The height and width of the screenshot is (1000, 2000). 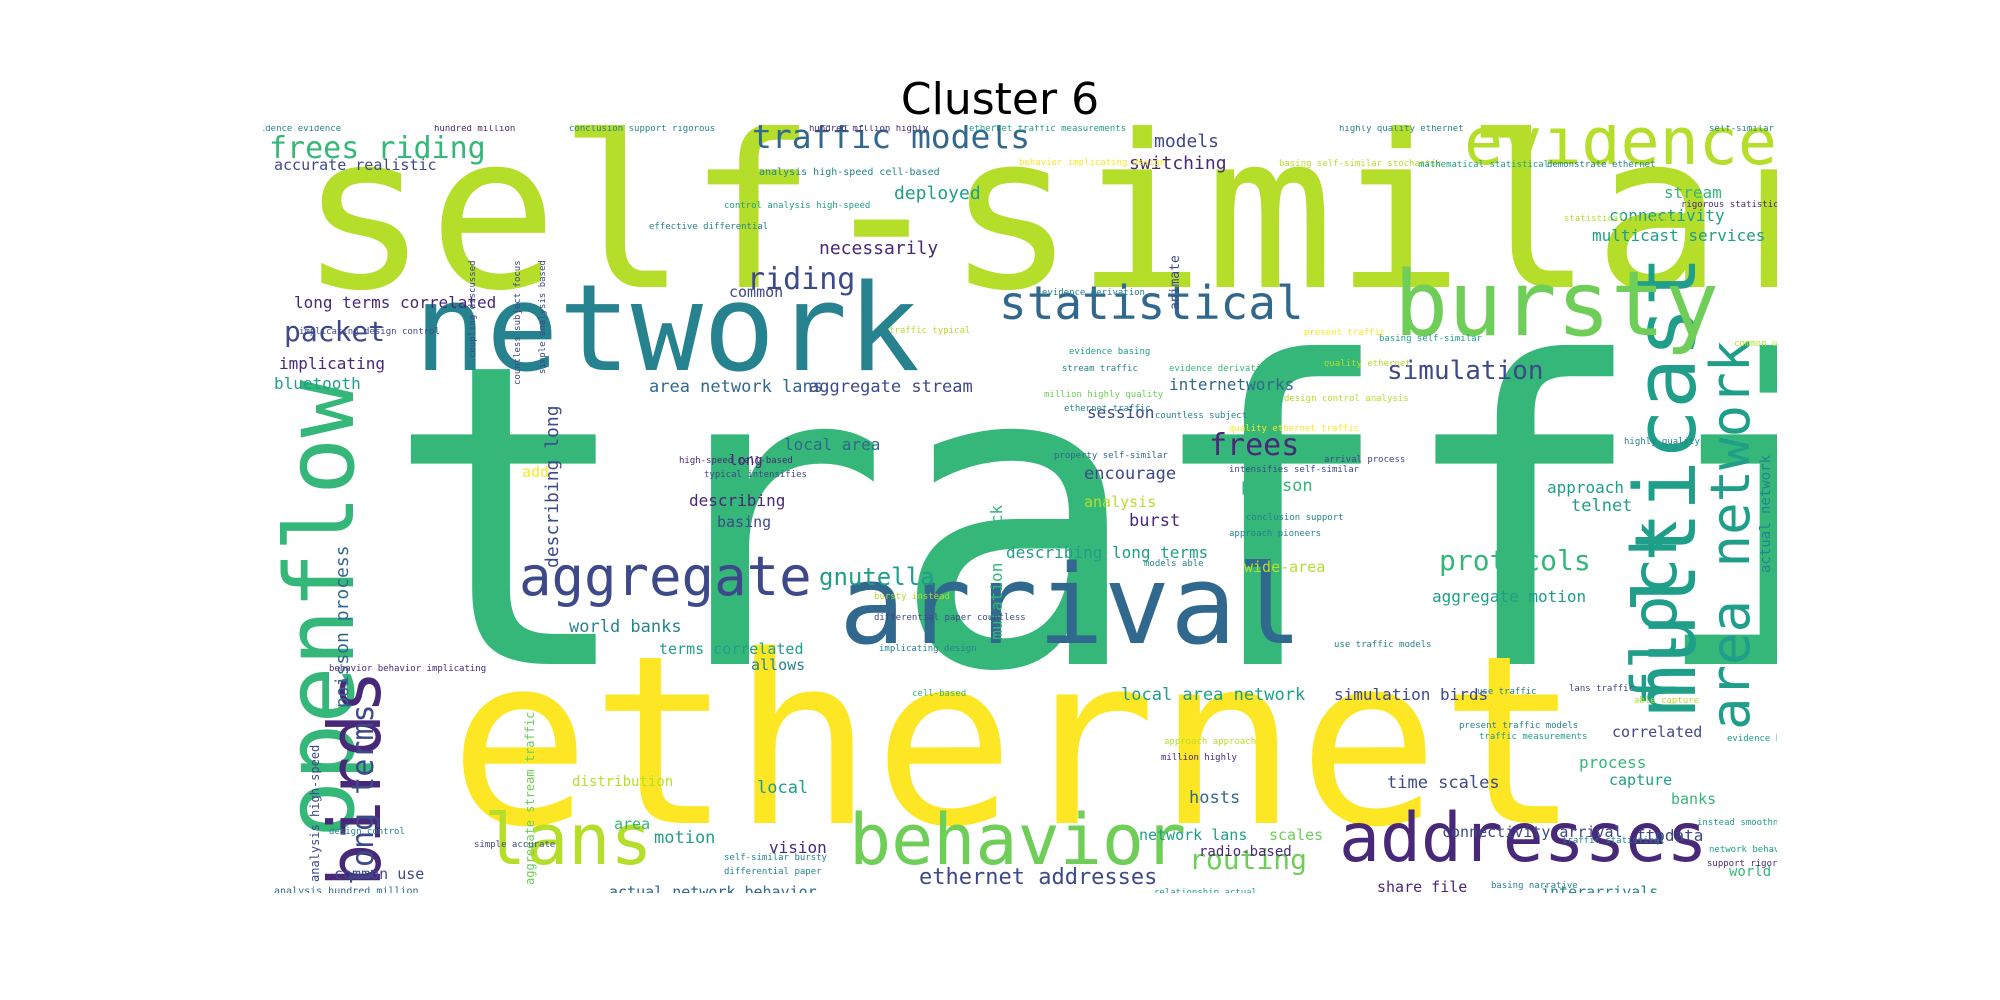 I want to click on cloud-word: world, so click(x=1750, y=872).